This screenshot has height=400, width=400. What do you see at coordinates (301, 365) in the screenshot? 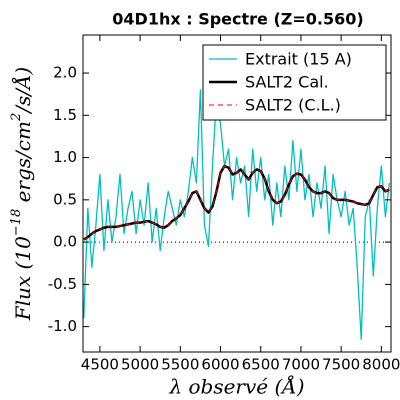
I see `x-tick-label: 7000` at bounding box center [301, 365].